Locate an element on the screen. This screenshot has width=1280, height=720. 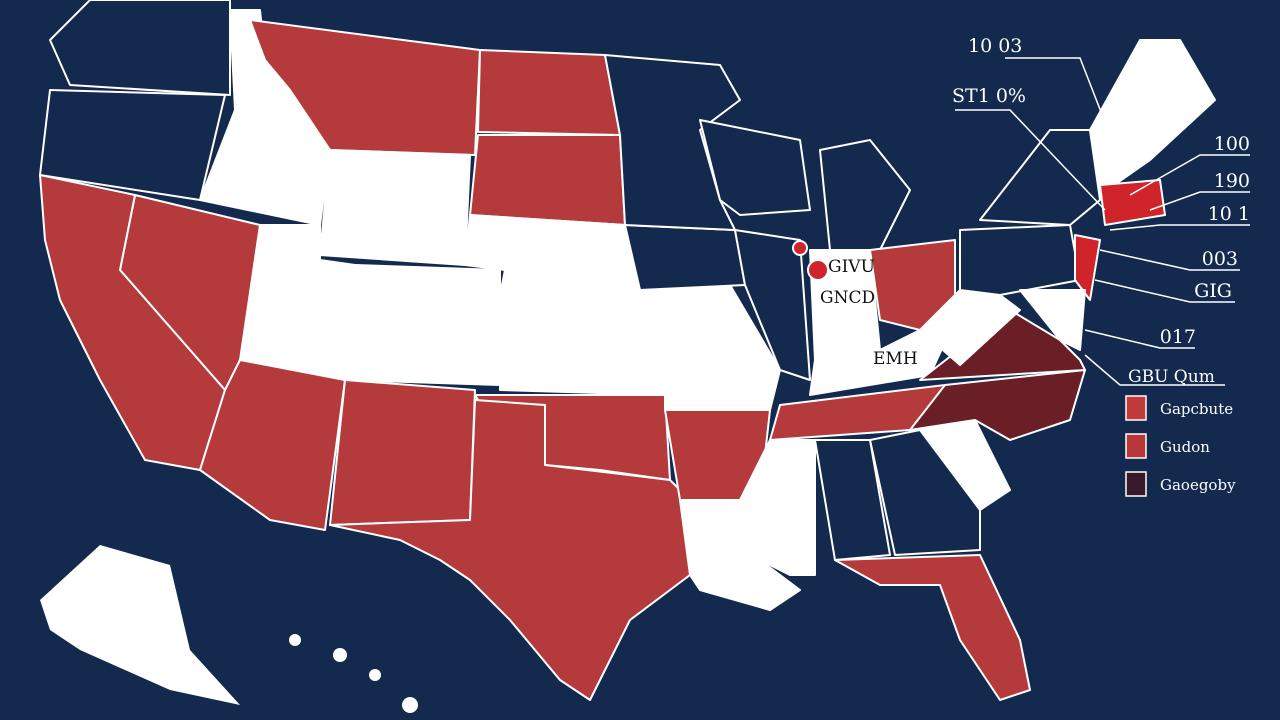
legend-label: Gapcbute is located at coordinates (1196, 409).